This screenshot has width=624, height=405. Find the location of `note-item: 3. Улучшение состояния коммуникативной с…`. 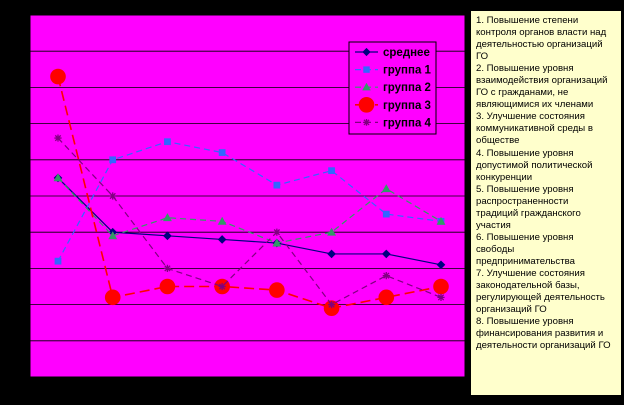

note-item: 3. Улучшение состояния коммуникативной с… is located at coordinates (534, 129).